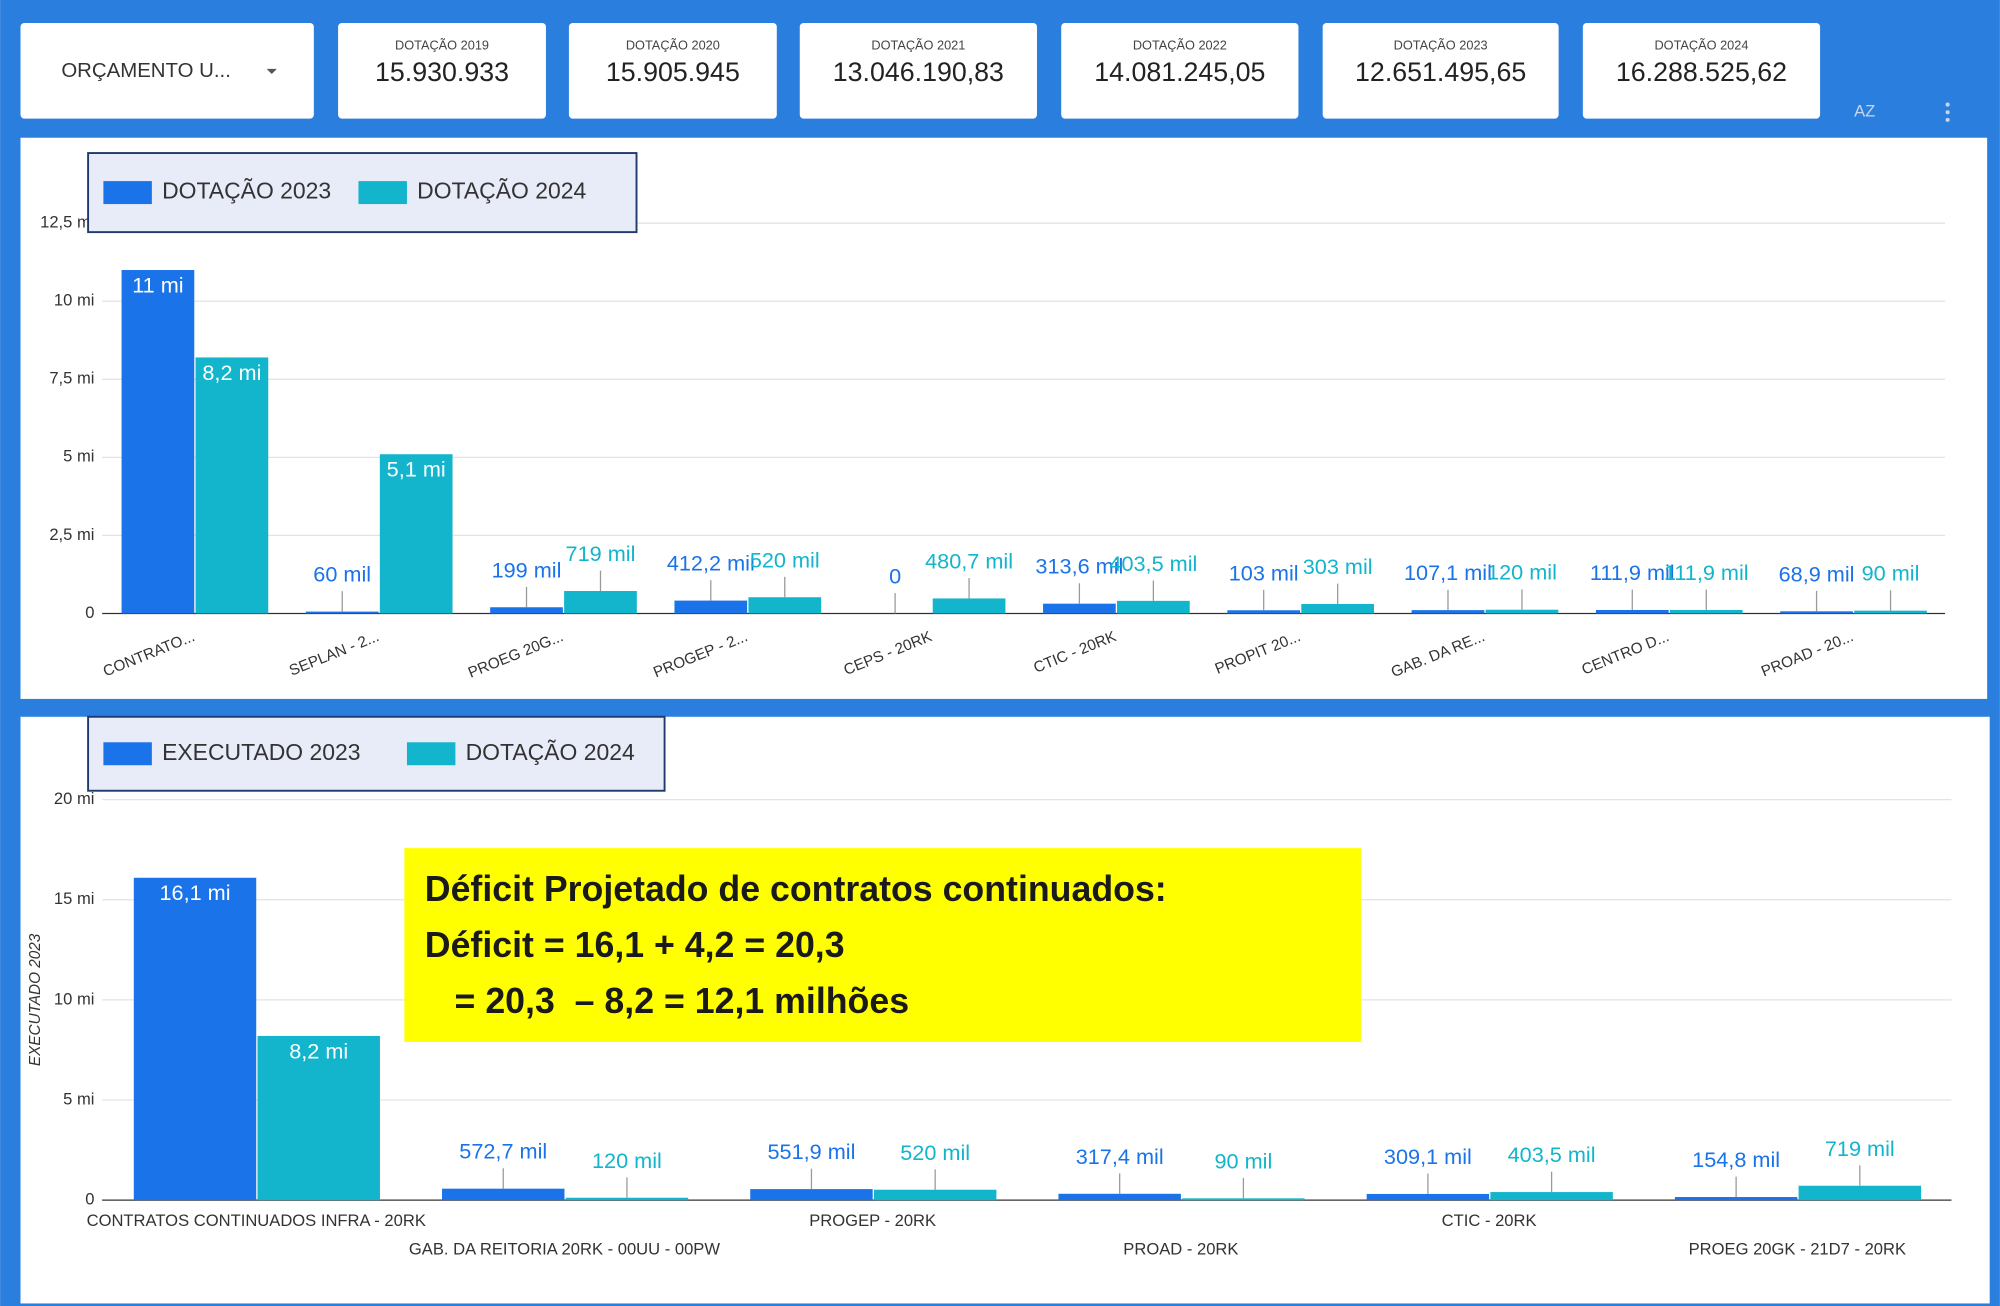  What do you see at coordinates (1428, 1156) in the screenshot?
I see `data-label: 309,1 mil` at bounding box center [1428, 1156].